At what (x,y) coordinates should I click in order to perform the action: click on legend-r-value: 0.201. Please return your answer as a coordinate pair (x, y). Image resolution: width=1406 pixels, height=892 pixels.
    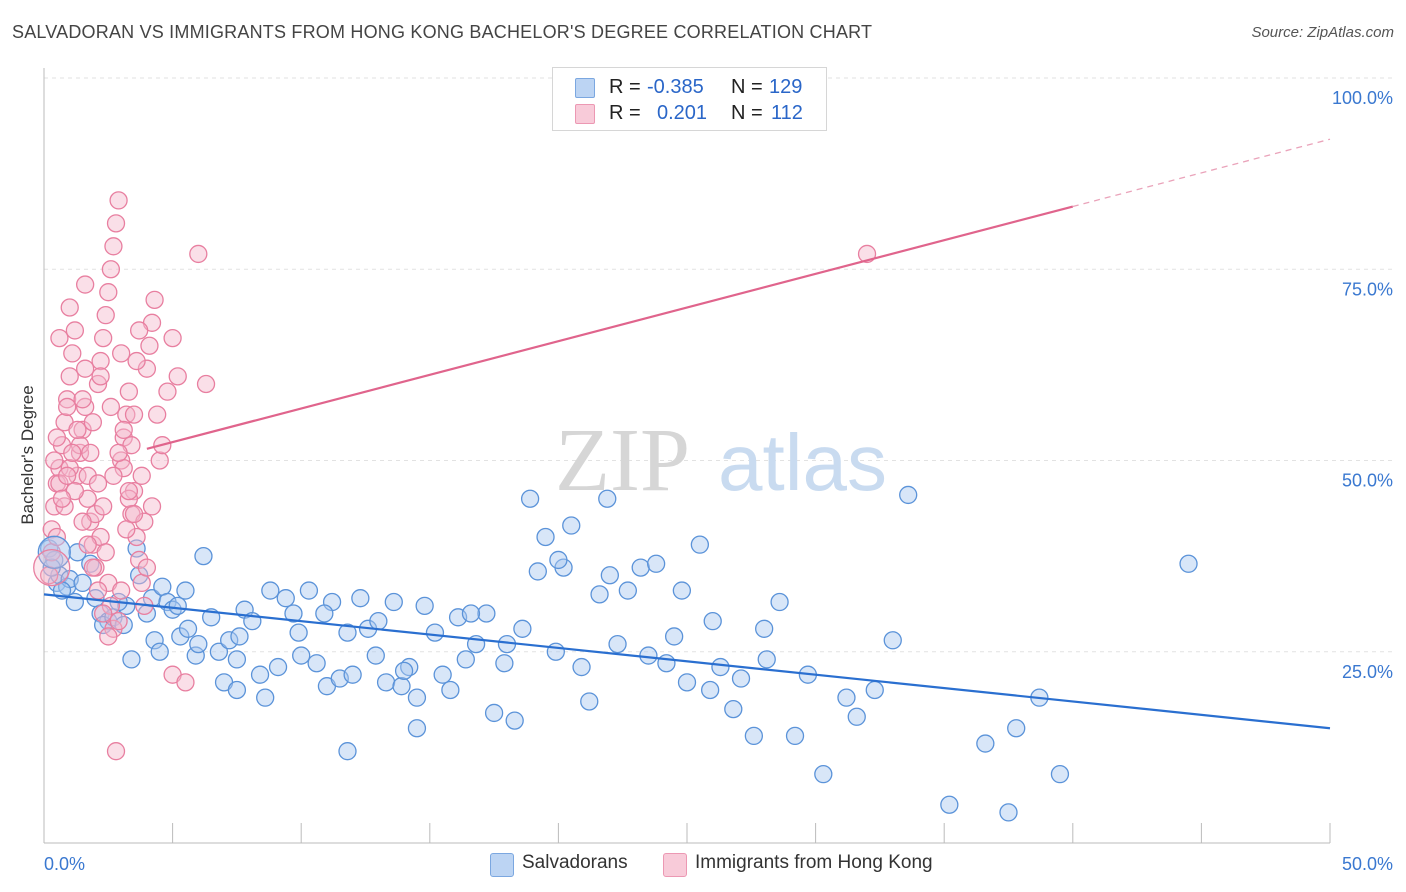
    Looking at the image, I should click on (682, 113).